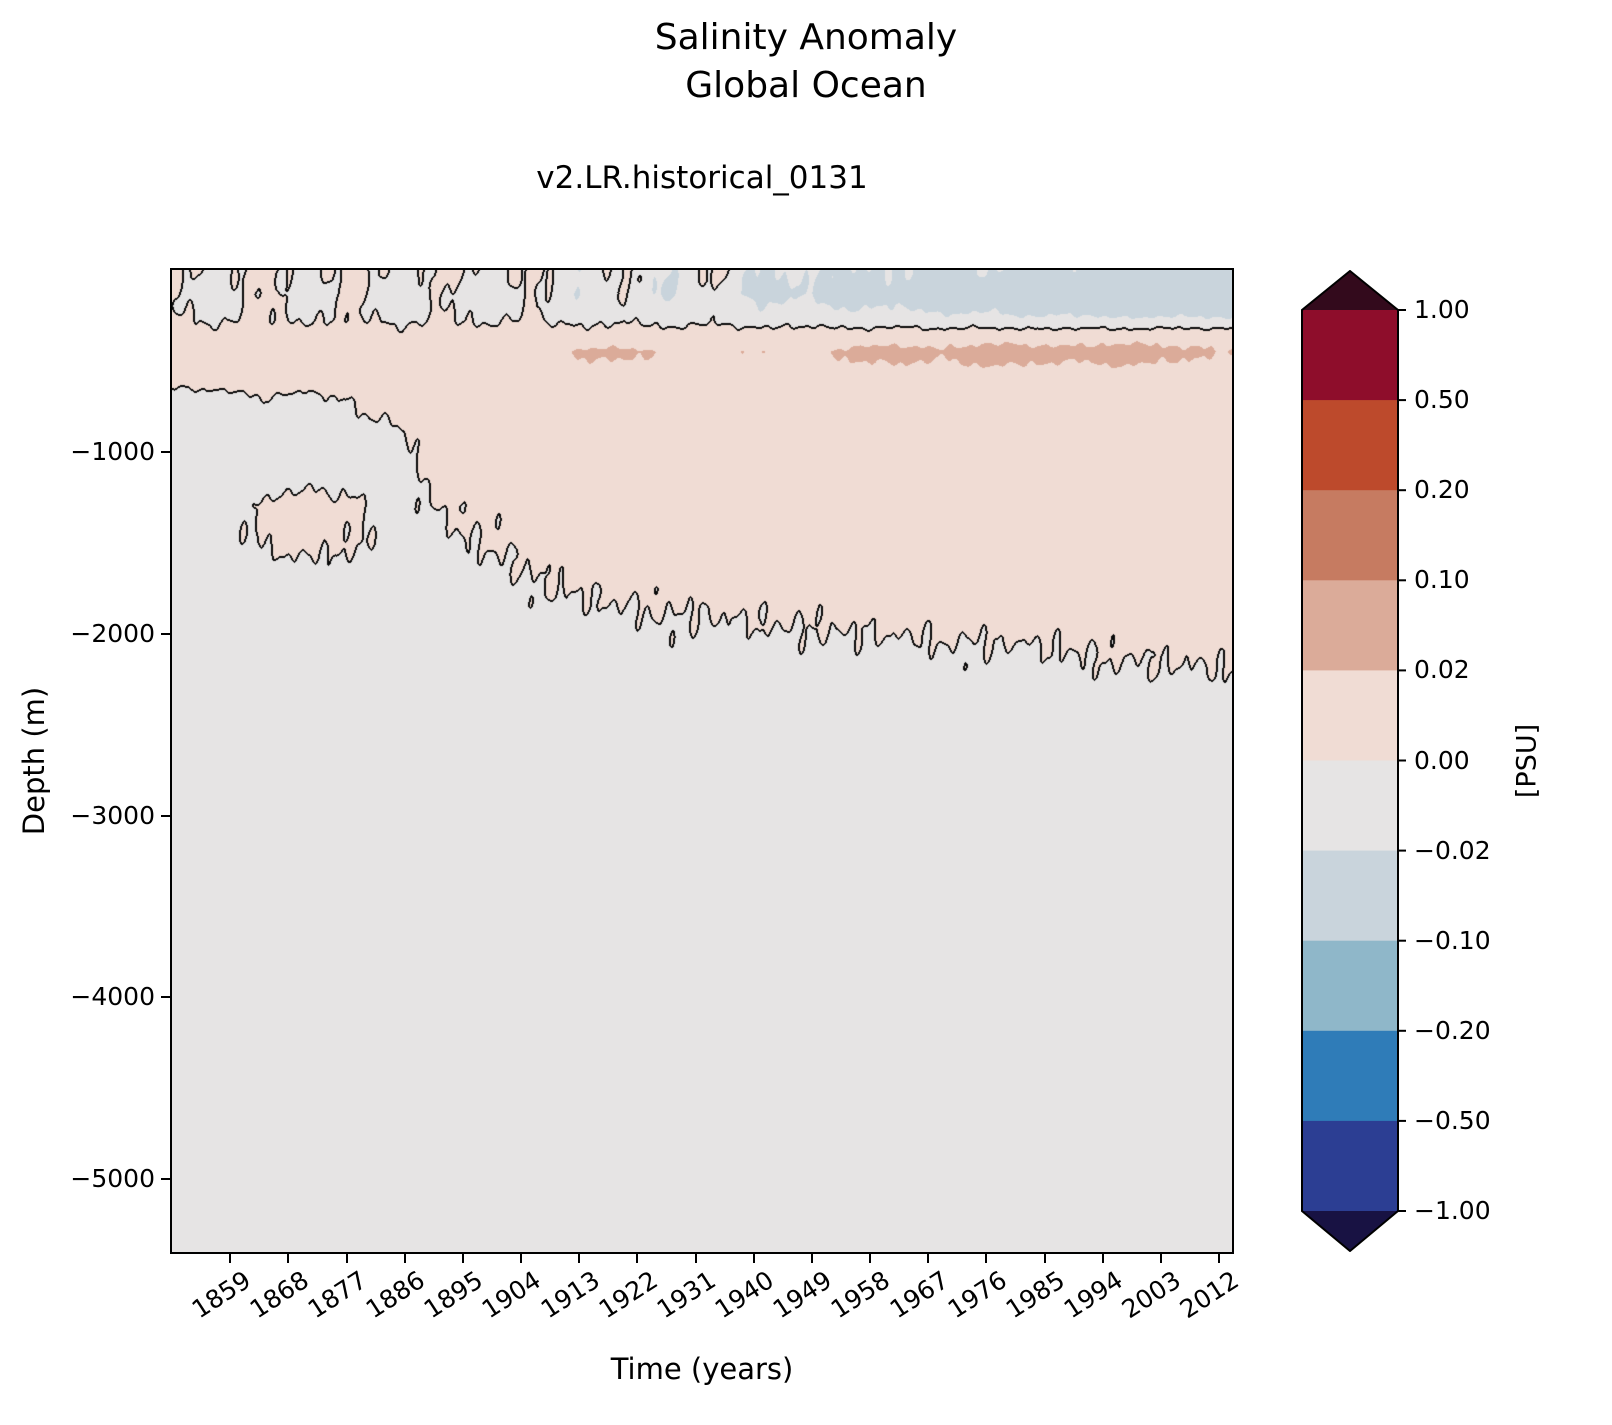  Describe the element at coordinates (337, 1295) in the screenshot. I see `x-tick-label: 1877` at that location.